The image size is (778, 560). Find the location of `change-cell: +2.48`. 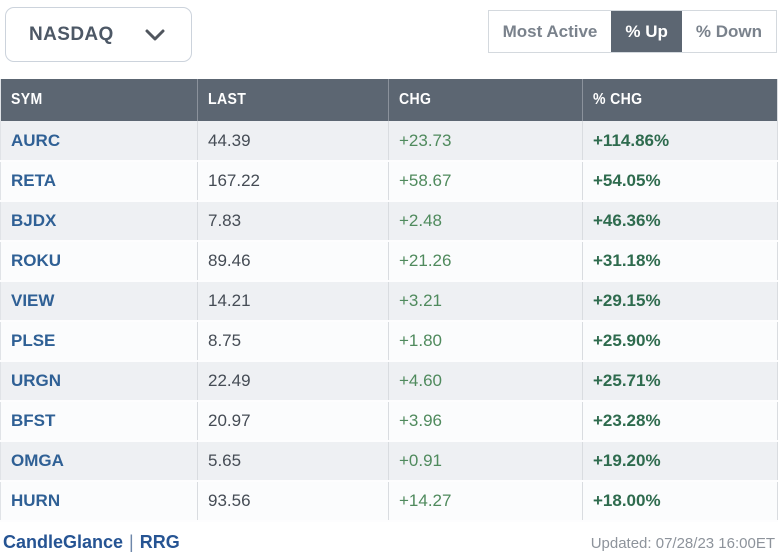

change-cell: +2.48 is located at coordinates (485, 221).